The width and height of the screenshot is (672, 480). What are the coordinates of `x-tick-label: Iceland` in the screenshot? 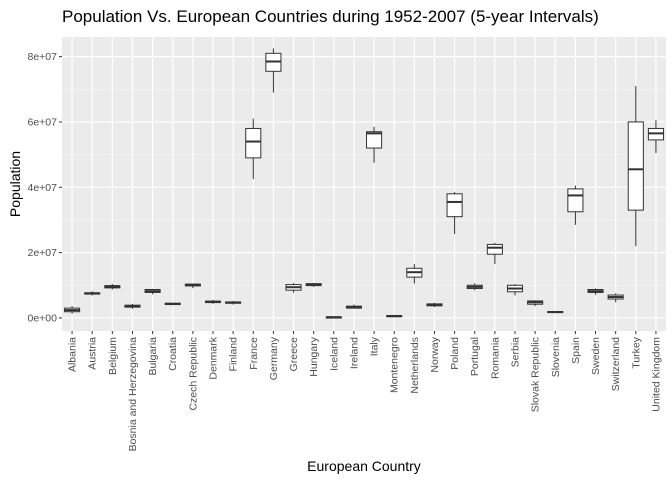 It's located at (334, 354).